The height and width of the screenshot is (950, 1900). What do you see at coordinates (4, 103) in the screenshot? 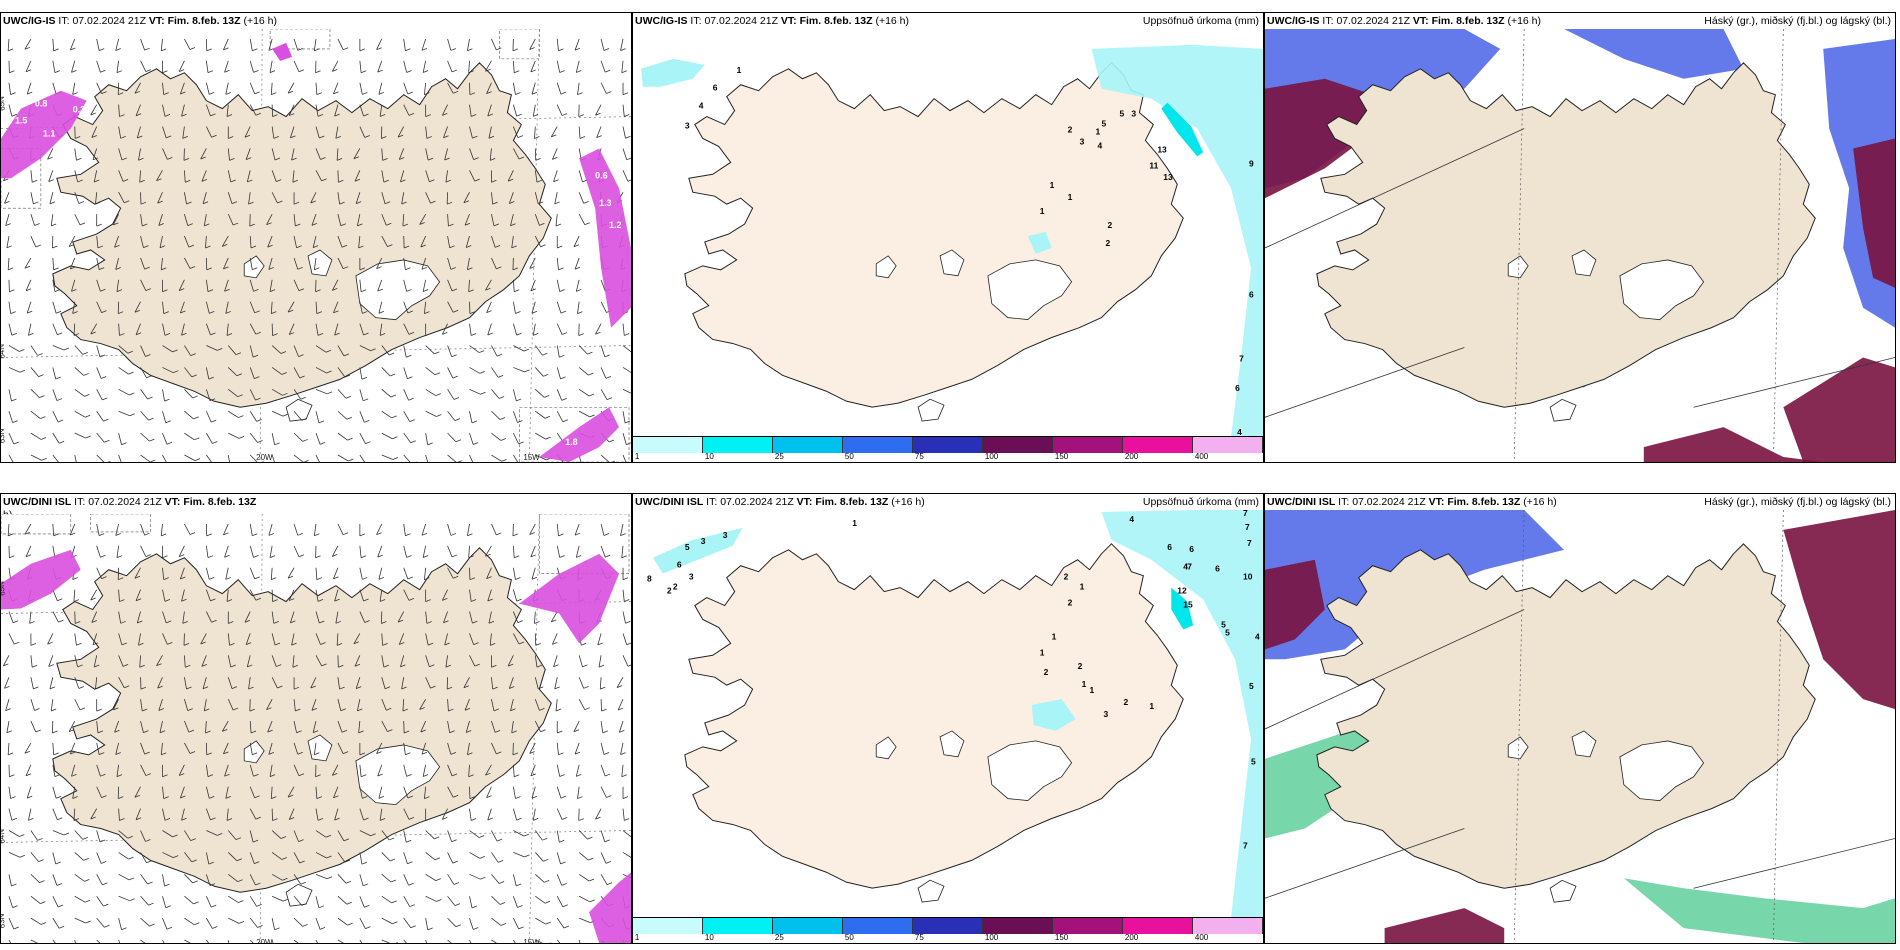
I see `grid-label: 65N` at bounding box center [4, 103].